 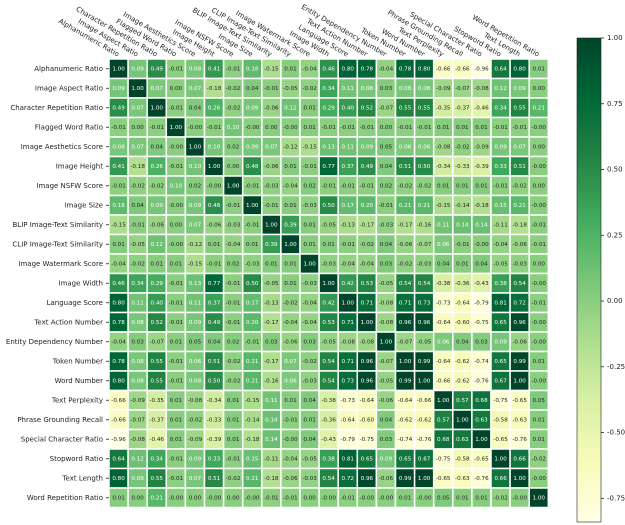 What do you see at coordinates (405, 108) in the screenshot?
I see `cell-label: 0.55` at bounding box center [405, 108].